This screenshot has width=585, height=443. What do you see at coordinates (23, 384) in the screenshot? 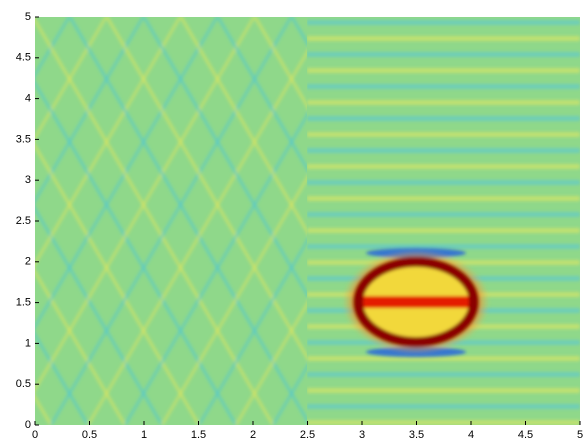
I see `y-tick-label: 0.5` at bounding box center [23, 384].